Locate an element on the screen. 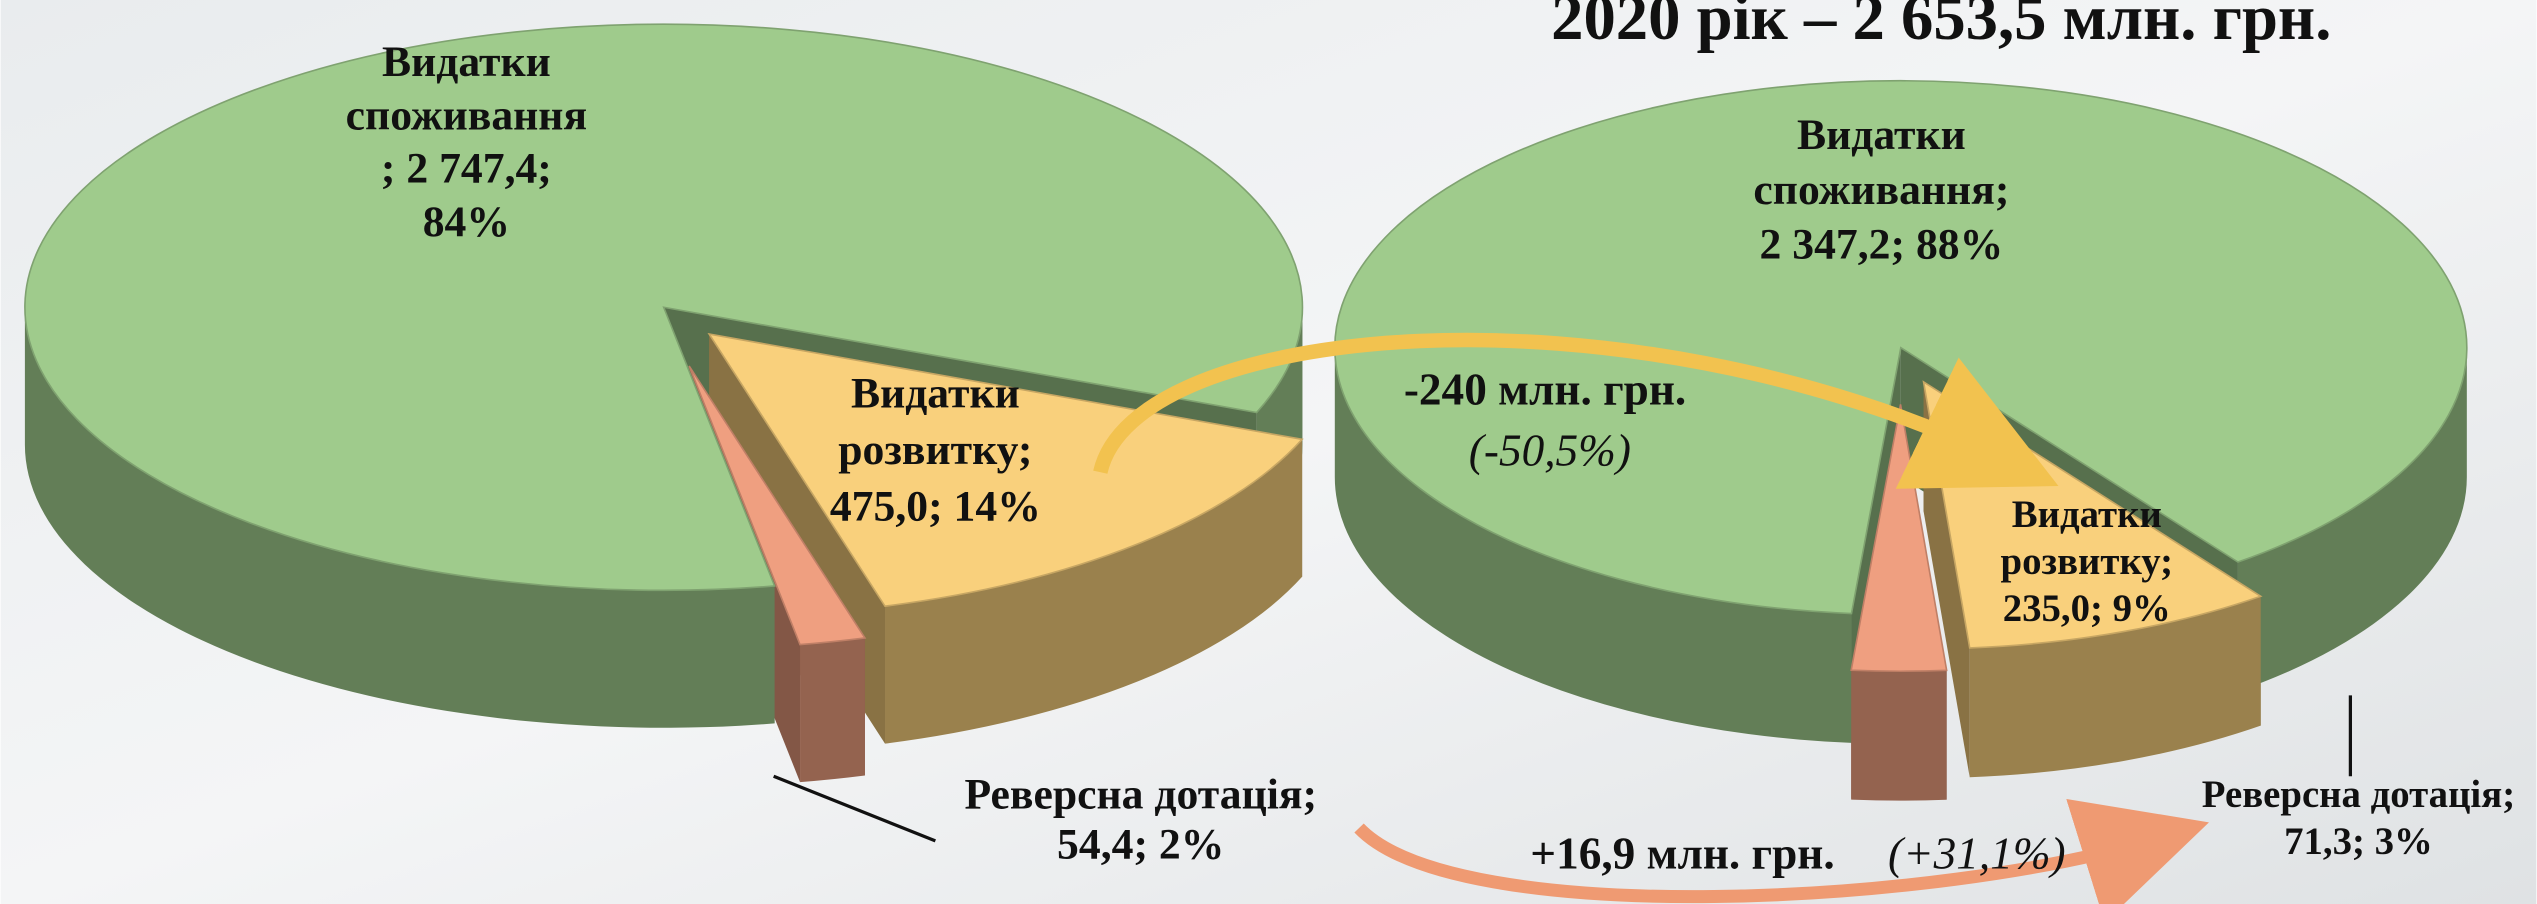 Image resolution: width=2537 pixels, height=904 pixels. data-label: 235,0; 9% is located at coordinates (2087, 608).